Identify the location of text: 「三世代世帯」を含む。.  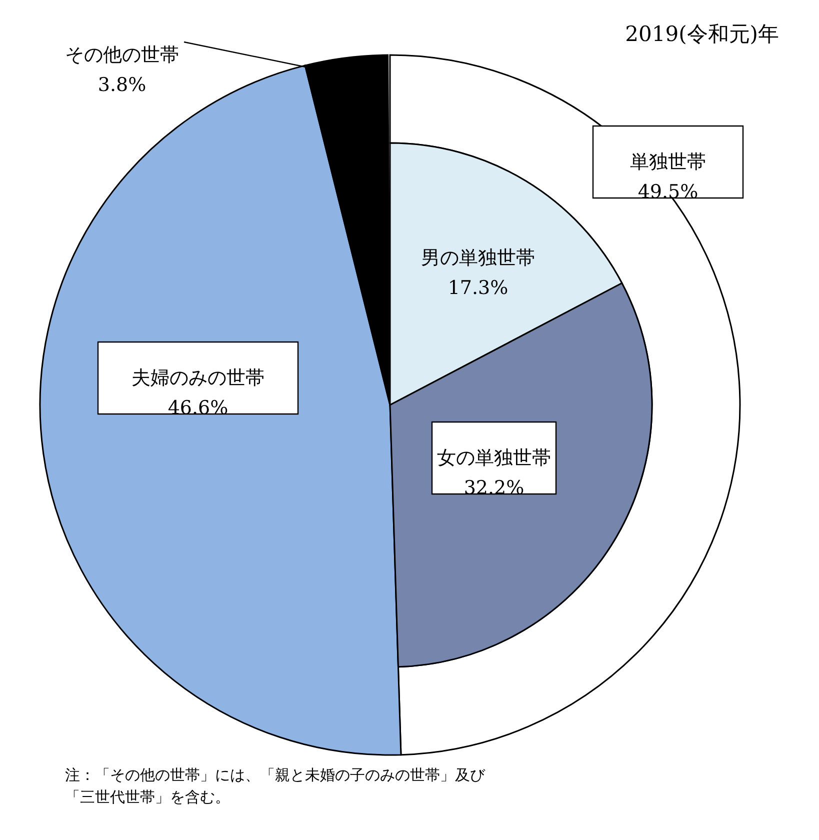
(147, 797).